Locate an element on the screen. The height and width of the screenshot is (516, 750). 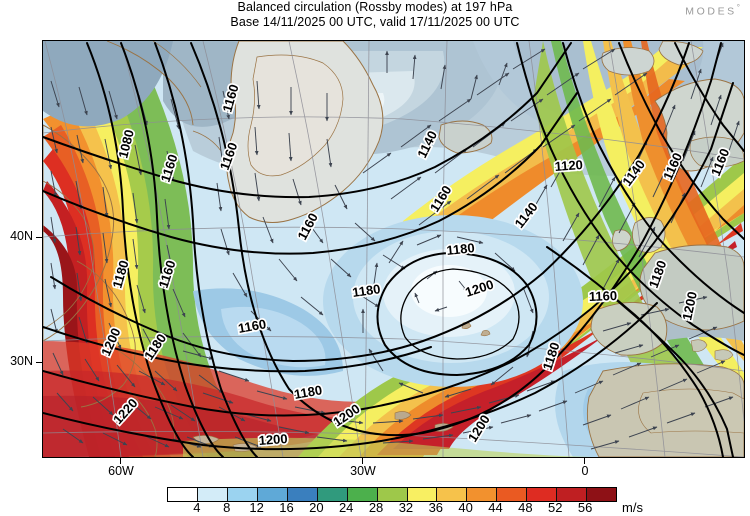
contour-label-1180-d: 1180 is located at coordinates (461, 249).